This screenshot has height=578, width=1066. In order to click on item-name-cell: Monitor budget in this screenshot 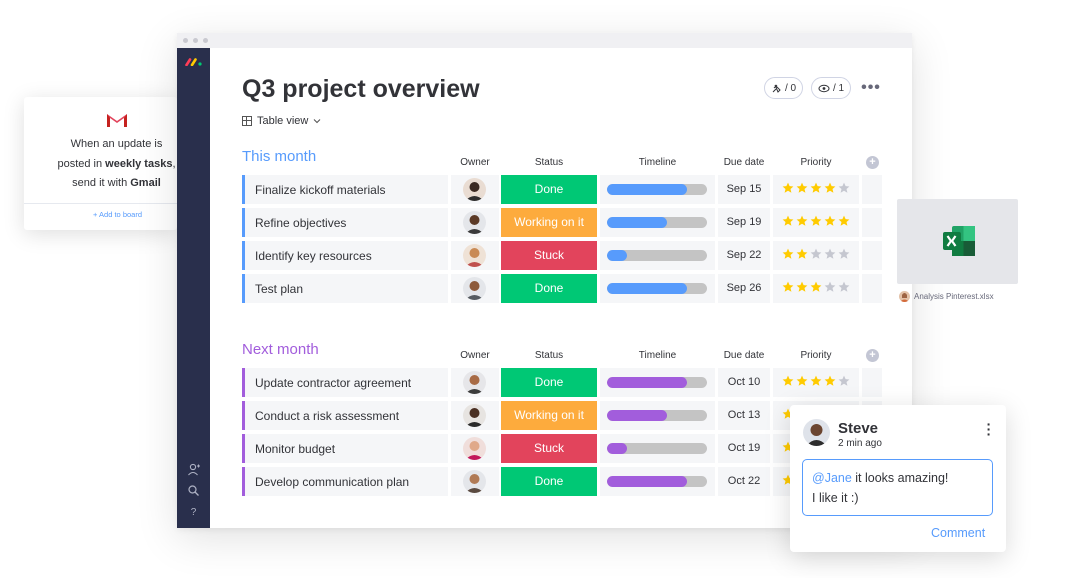, I will do `click(345, 448)`.